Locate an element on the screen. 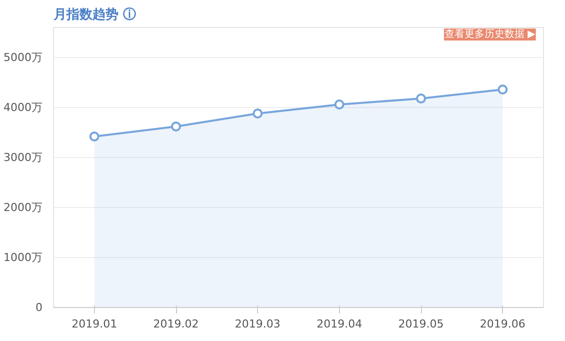 Image resolution: width=565 pixels, height=341 pixels. x-tick-label: 2019.04 is located at coordinates (339, 324).